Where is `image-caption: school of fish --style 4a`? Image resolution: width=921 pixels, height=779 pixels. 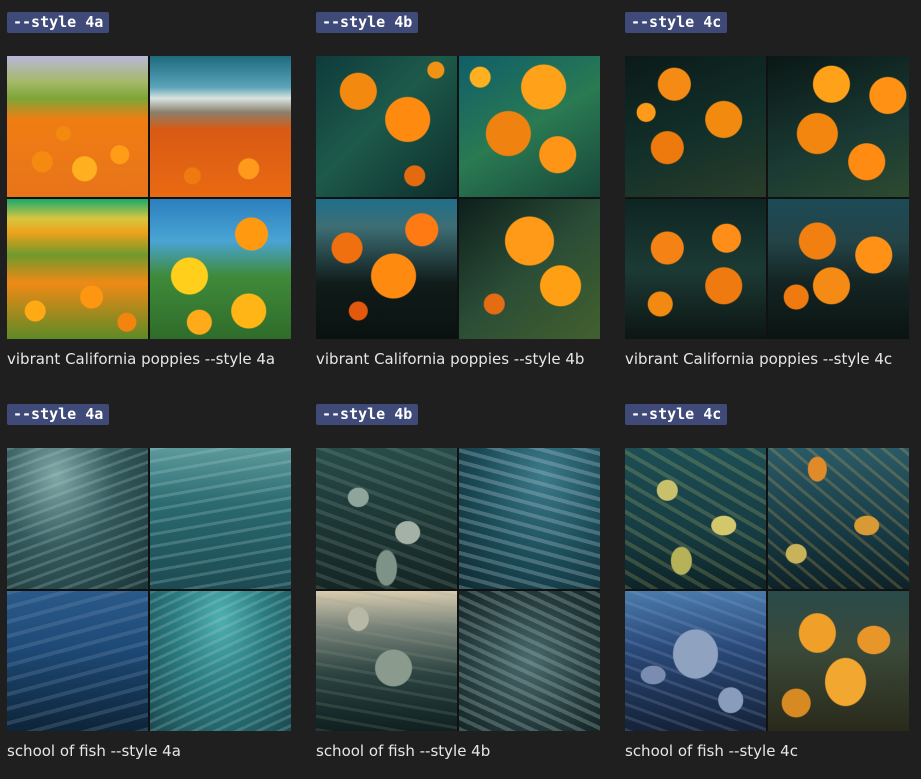 image-caption: school of fish --style 4a is located at coordinates (94, 751).